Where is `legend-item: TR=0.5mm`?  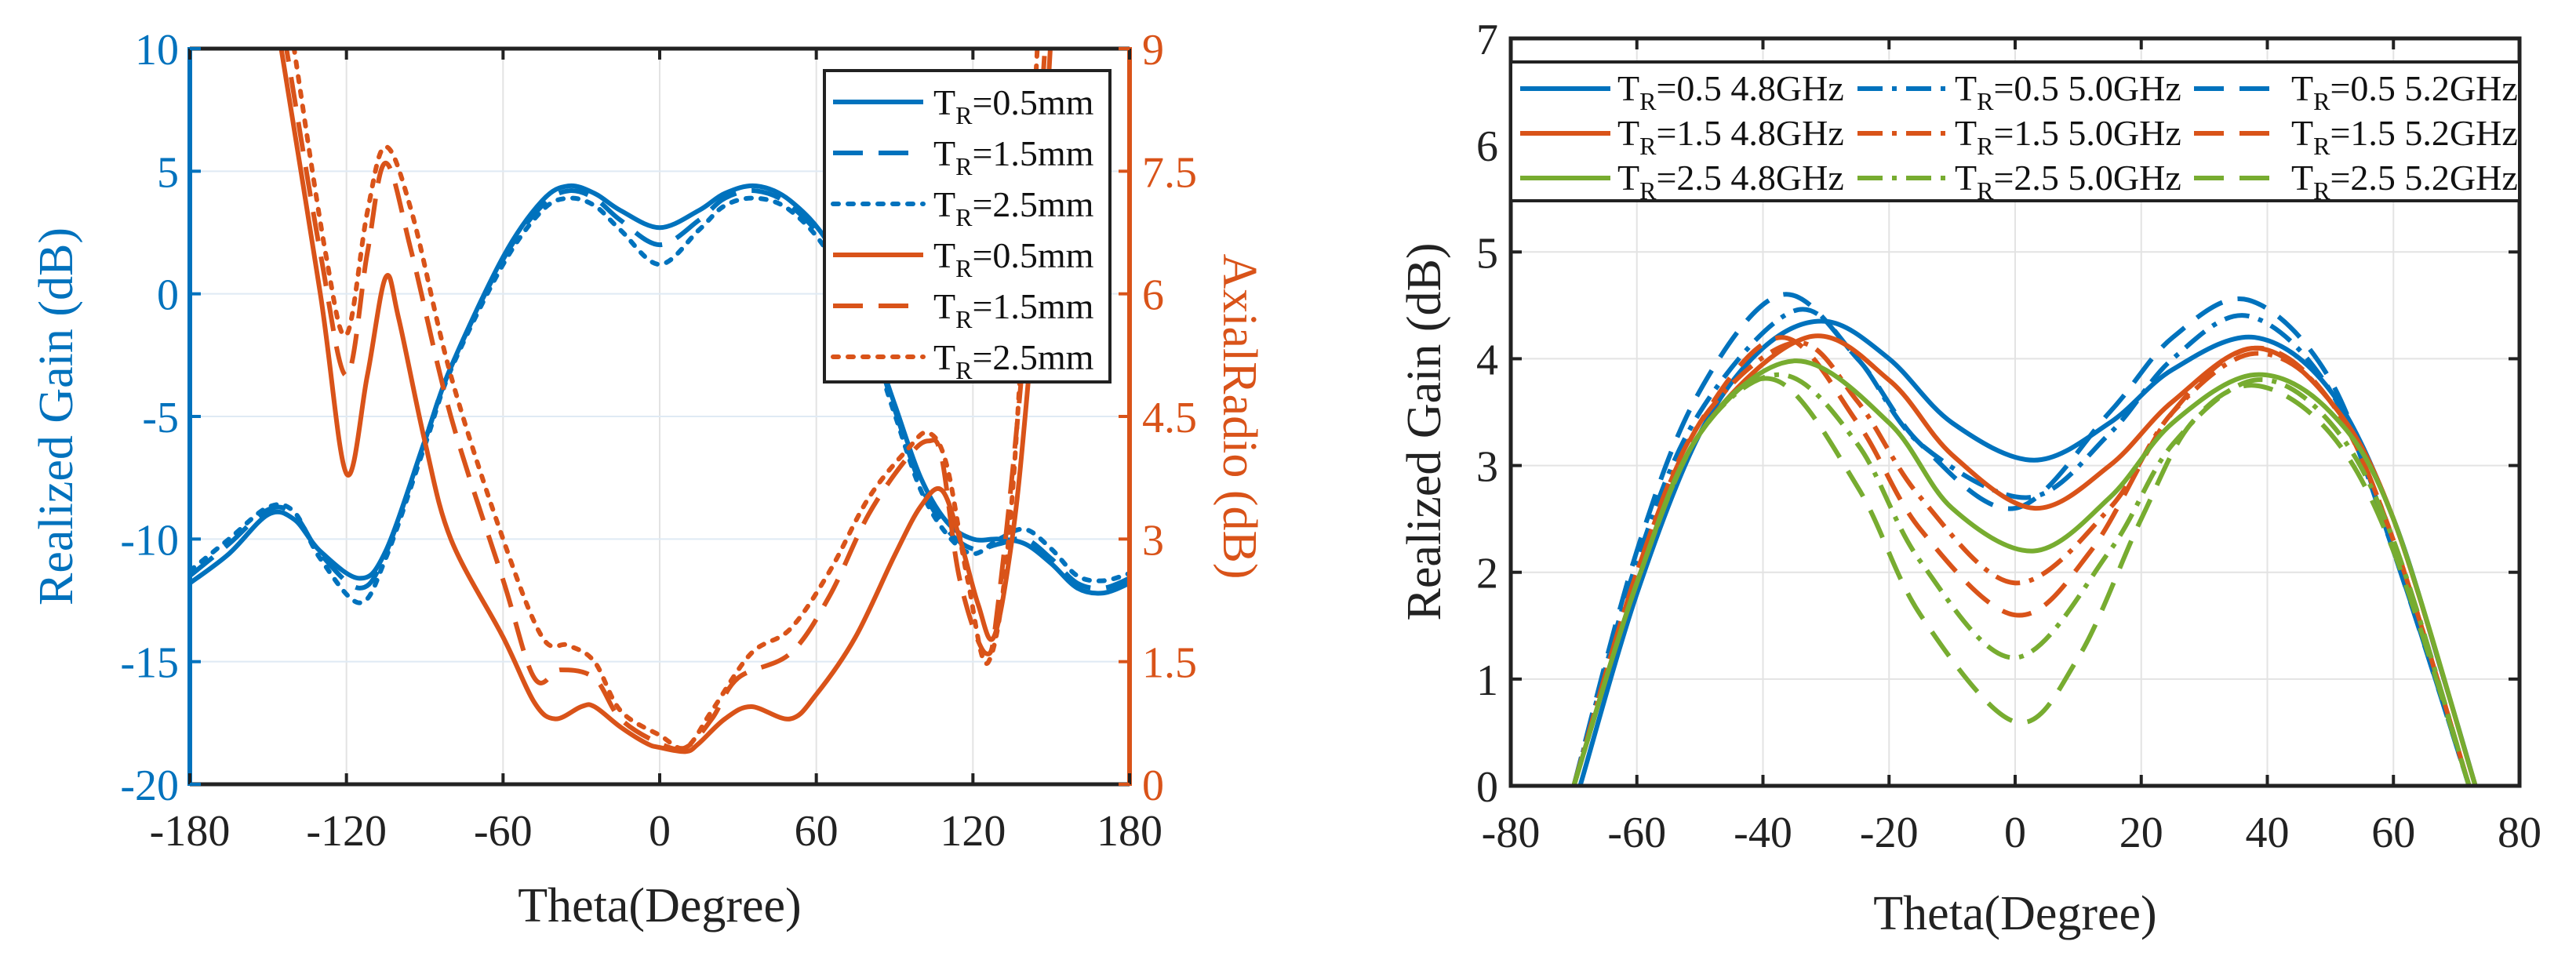 legend-item: TR=0.5mm is located at coordinates (963, 105).